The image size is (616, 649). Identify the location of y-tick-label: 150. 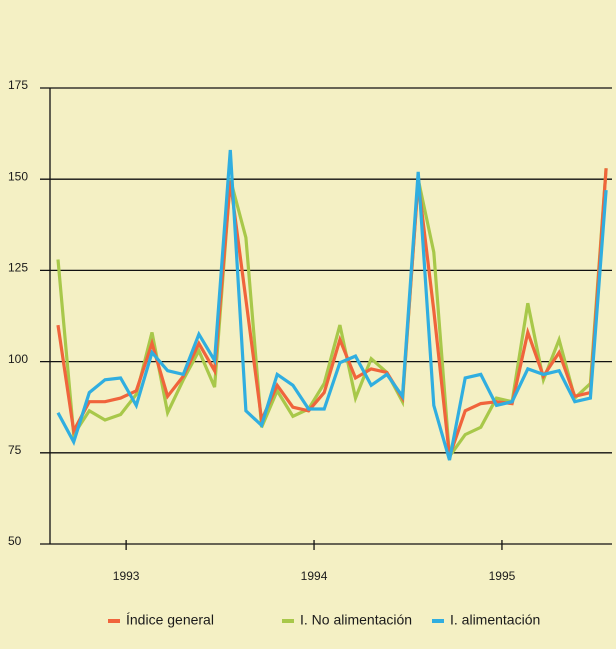
(18, 176).